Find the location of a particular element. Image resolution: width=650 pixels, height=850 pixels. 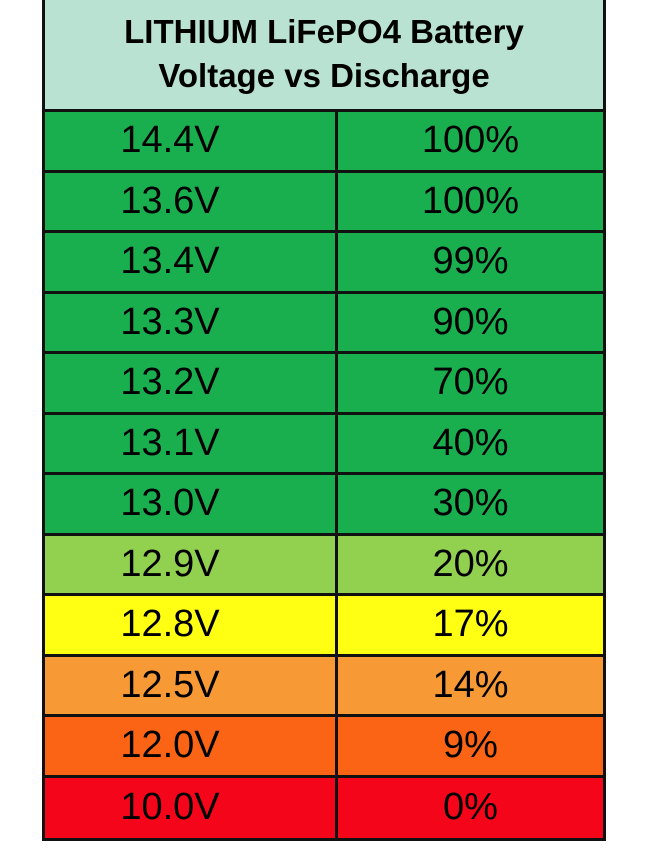

table-row: 13.4V 99% is located at coordinates (324, 263).